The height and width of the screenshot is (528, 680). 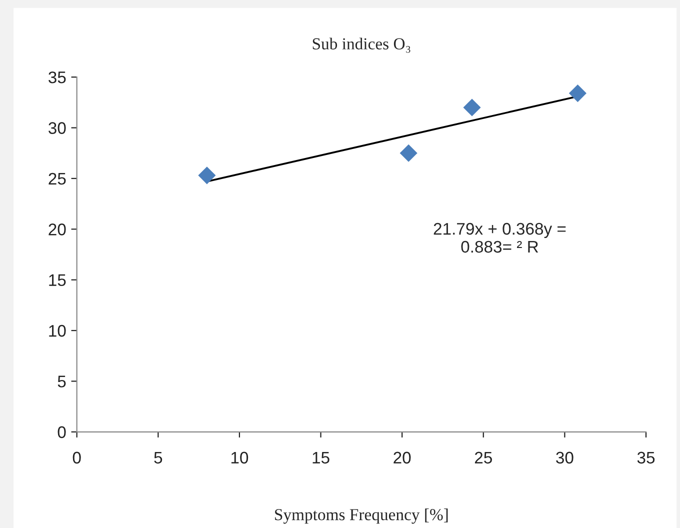 What do you see at coordinates (500, 237) in the screenshot?
I see `annotation: 21.79x + 0.368y = 0.883= ² R` at bounding box center [500, 237].